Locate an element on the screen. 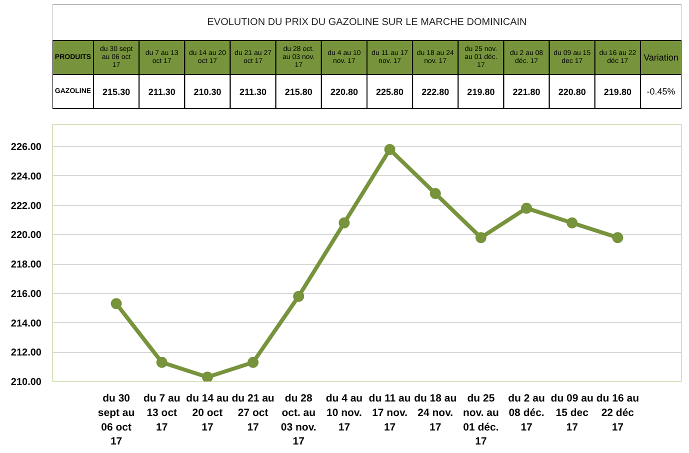 This screenshot has height=453, width=689. y-tick-label: 210.00 is located at coordinates (26, 382).